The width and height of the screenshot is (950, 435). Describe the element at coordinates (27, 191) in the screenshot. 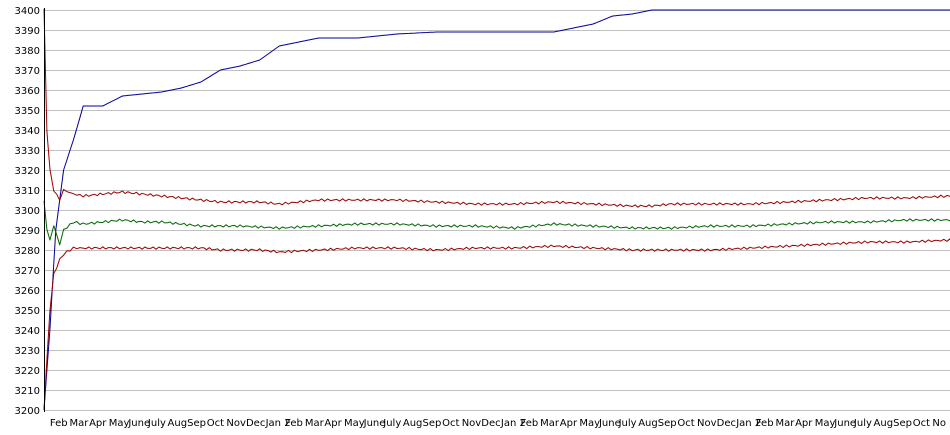

I see `y-tick-label: 3310` at that location.